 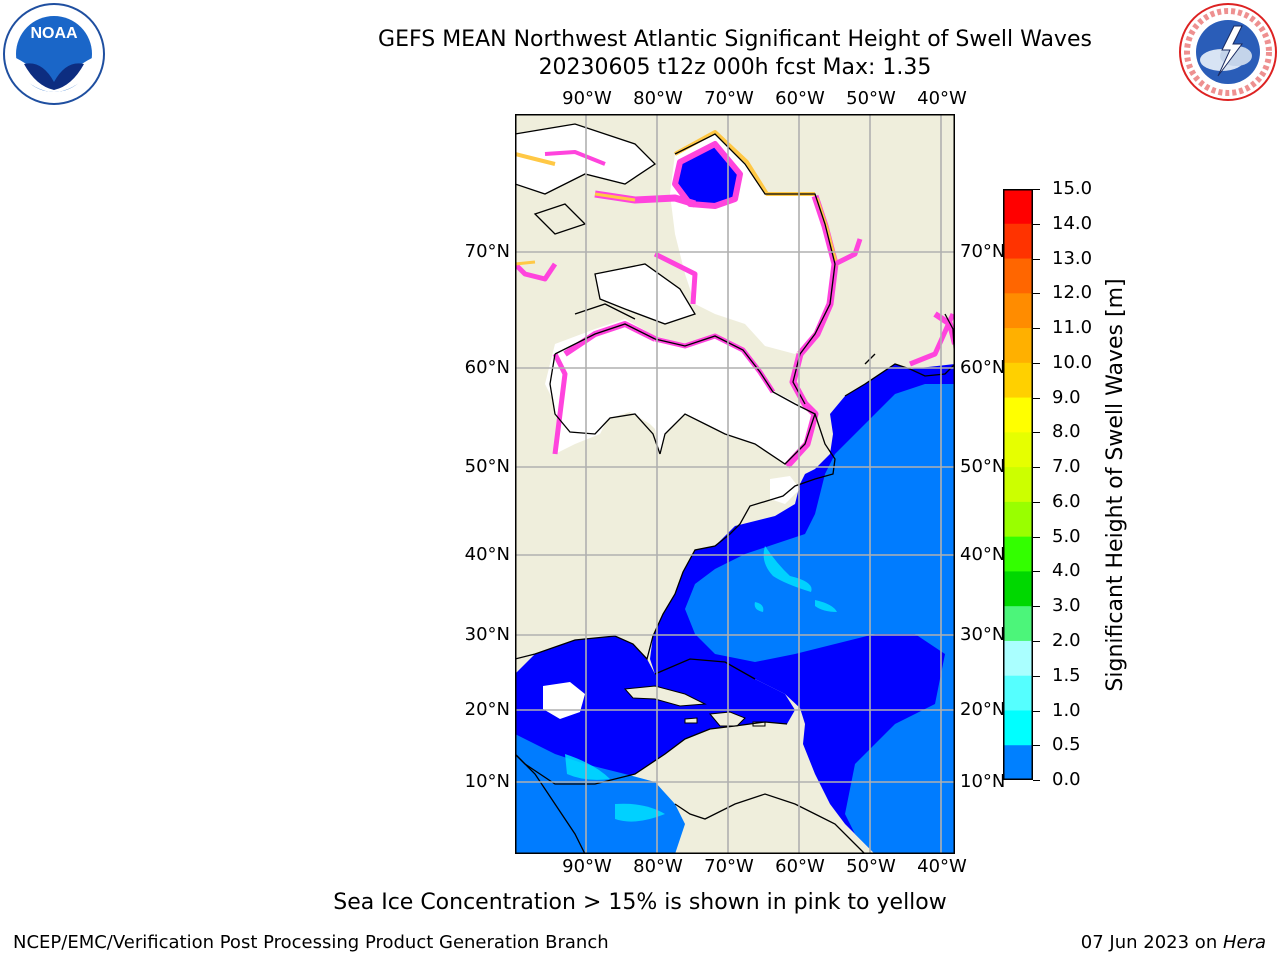 What do you see at coordinates (1066, 606) in the screenshot?
I see `colorbar-tick-label: 3.0` at bounding box center [1066, 606].